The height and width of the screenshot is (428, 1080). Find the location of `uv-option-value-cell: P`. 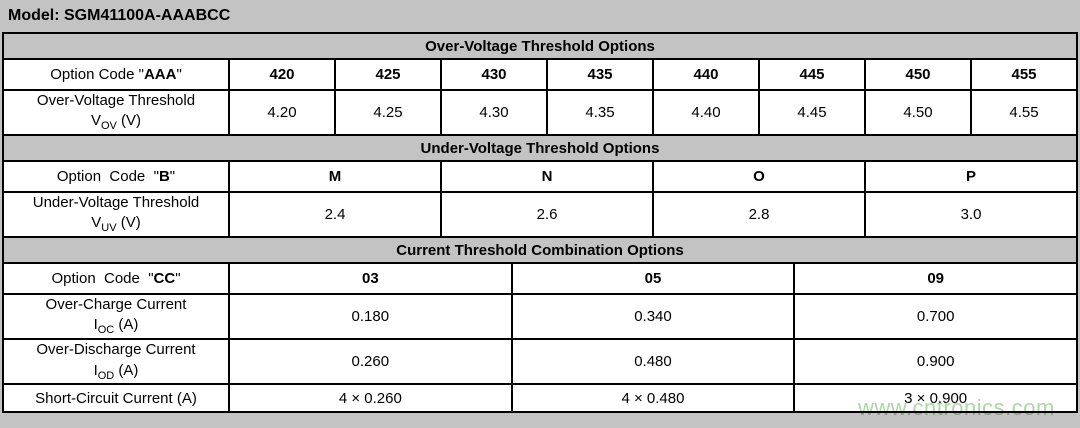

uv-option-value-cell: P is located at coordinates (971, 177).